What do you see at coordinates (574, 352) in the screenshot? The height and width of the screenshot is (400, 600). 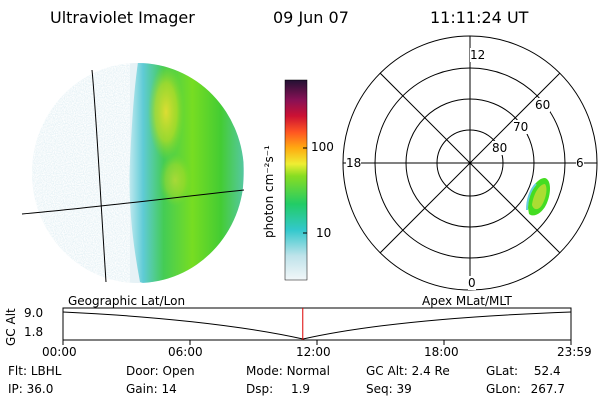 I see `time-tick-2359: 23:59` at bounding box center [574, 352].